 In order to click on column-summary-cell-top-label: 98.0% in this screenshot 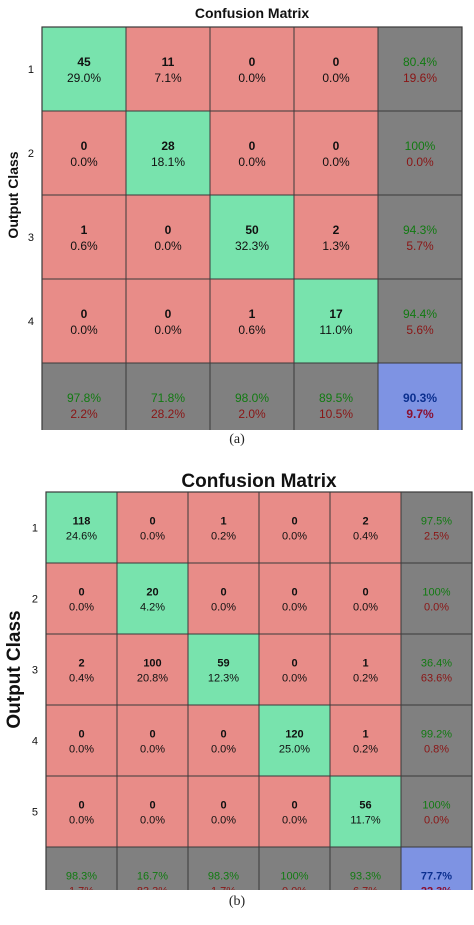, I will do `click(252, 398)`.